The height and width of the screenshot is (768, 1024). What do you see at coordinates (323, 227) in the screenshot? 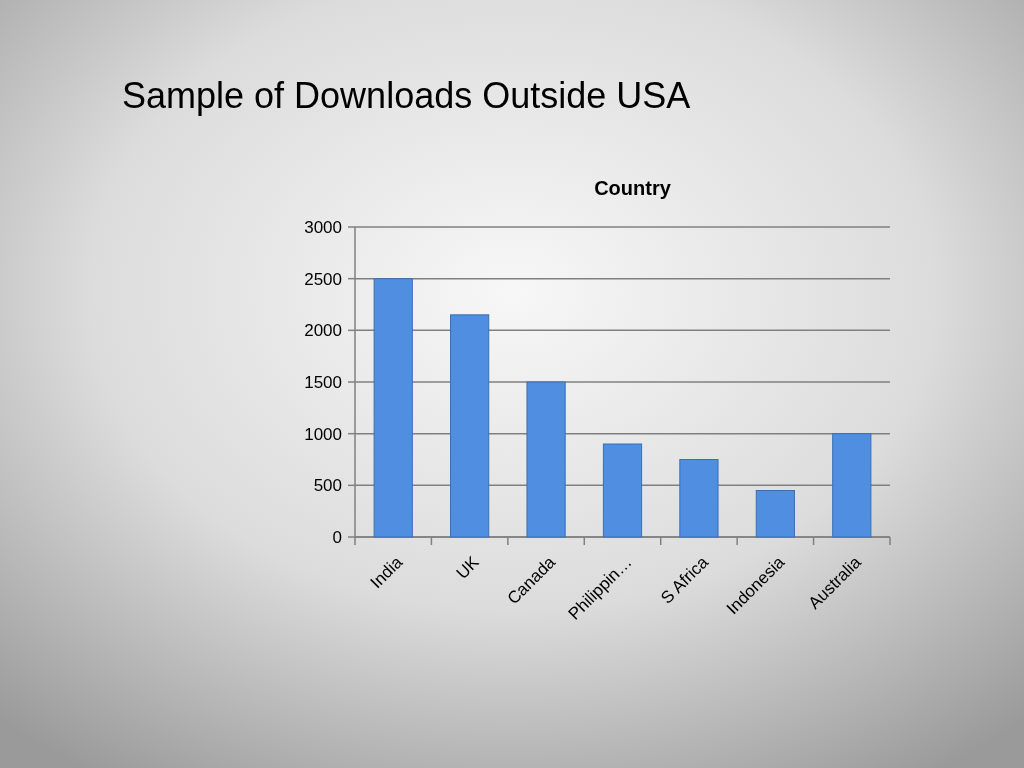
I see `y-tick-label: 3000` at bounding box center [323, 227].